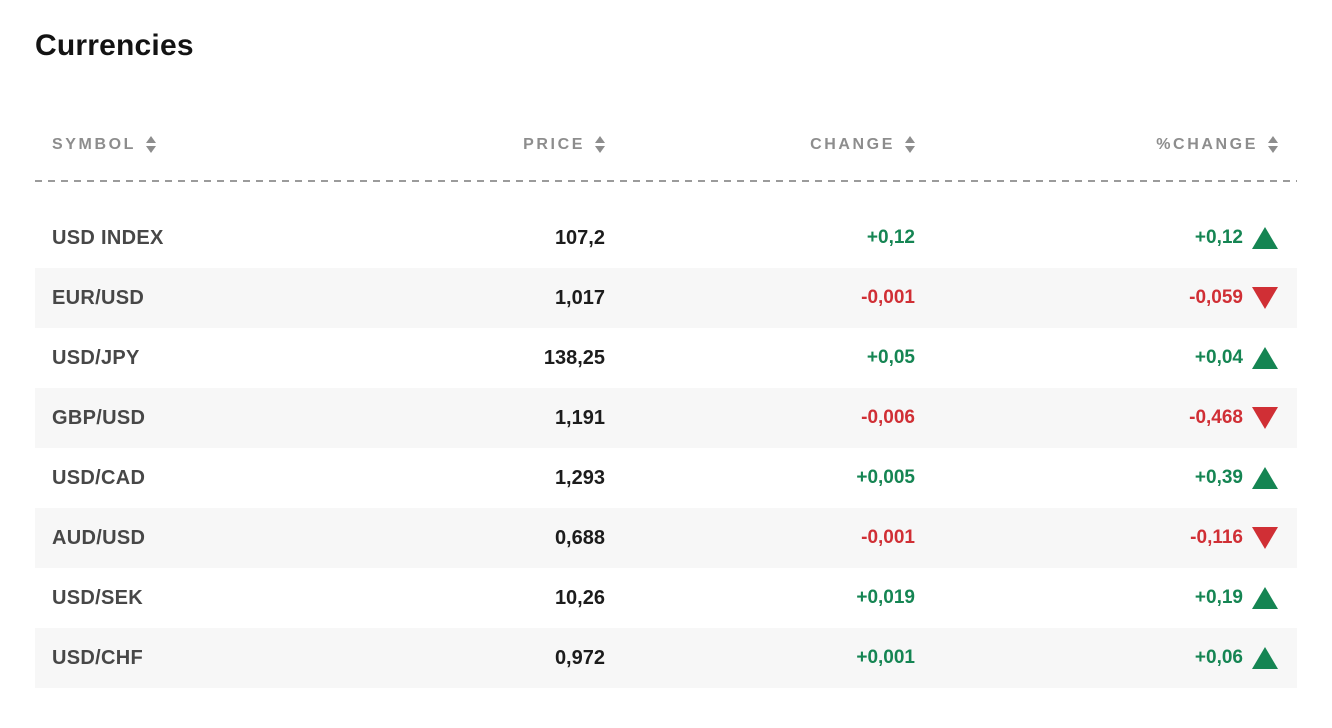 Image resolution: width=1332 pixels, height=728 pixels. Describe the element at coordinates (1218, 597) in the screenshot. I see `percent-change-value: +0,19` at that location.